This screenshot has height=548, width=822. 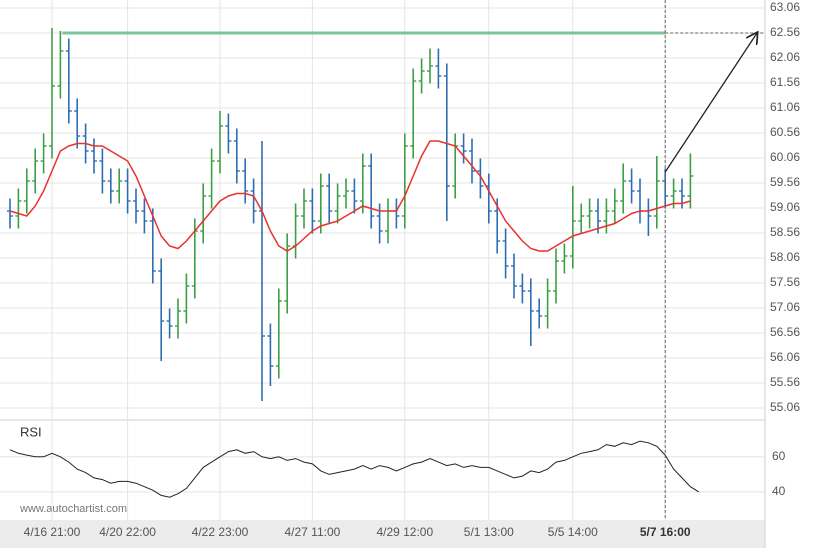 What do you see at coordinates (31, 431) in the screenshot?
I see `rsi-title: RSI` at bounding box center [31, 431].